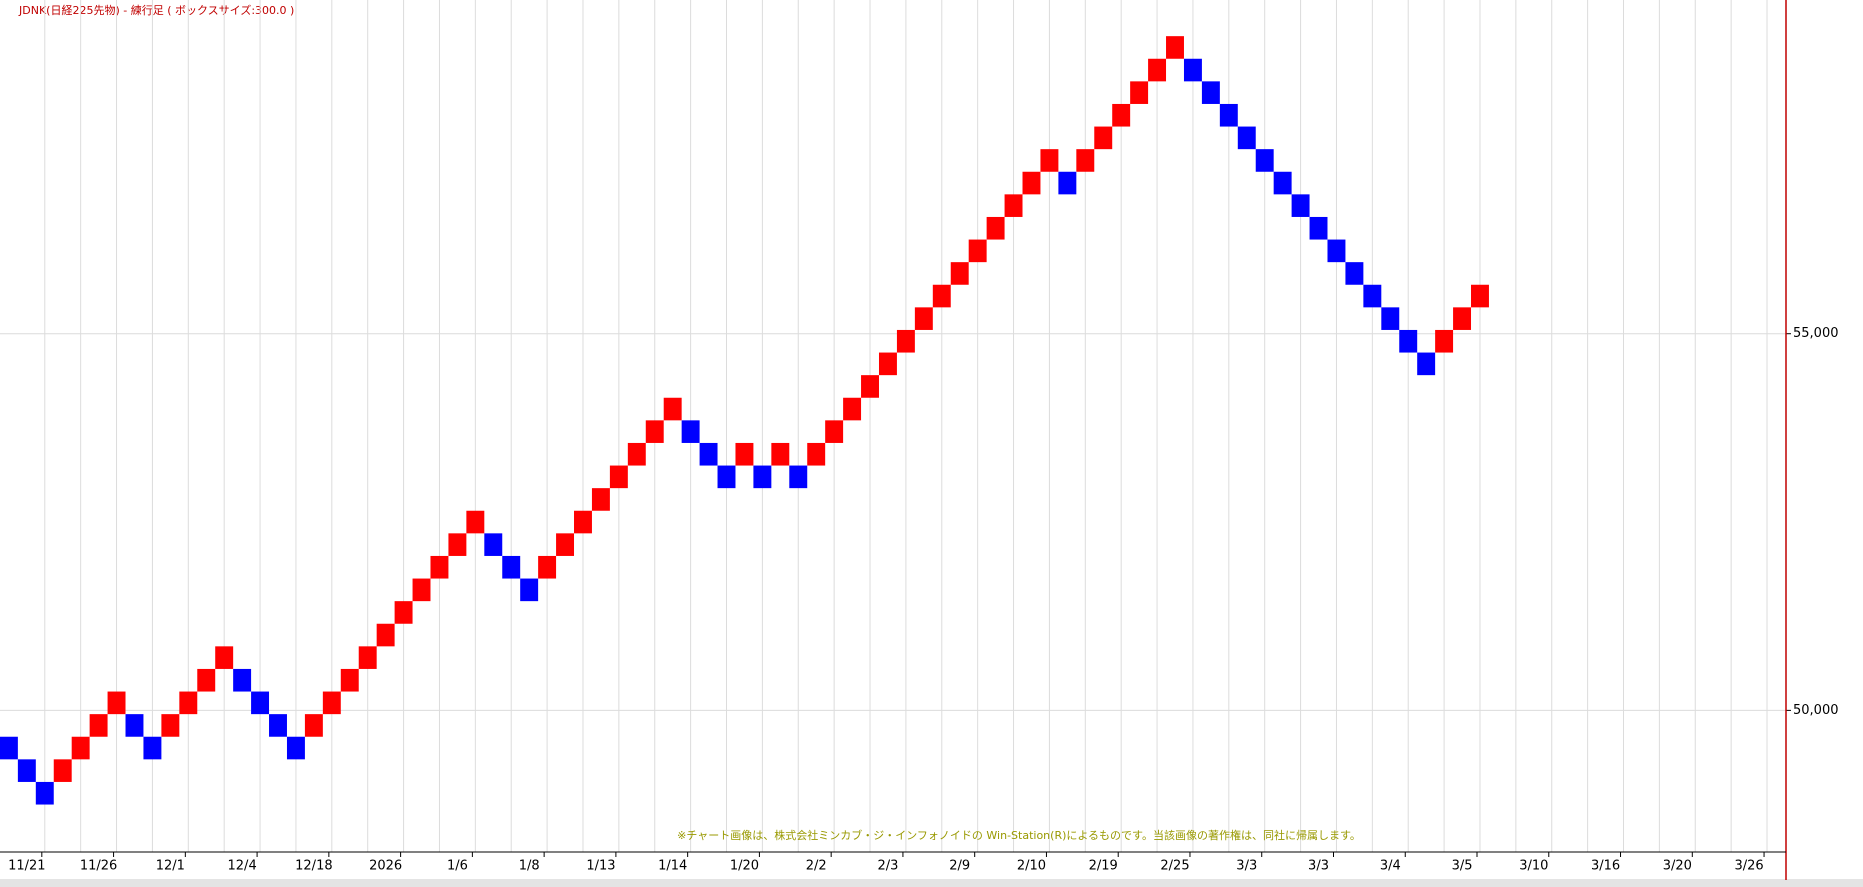 This screenshot has width=1863, height=887. Describe the element at coordinates (816, 866) in the screenshot. I see `x-tick-label: 2/2` at that location.